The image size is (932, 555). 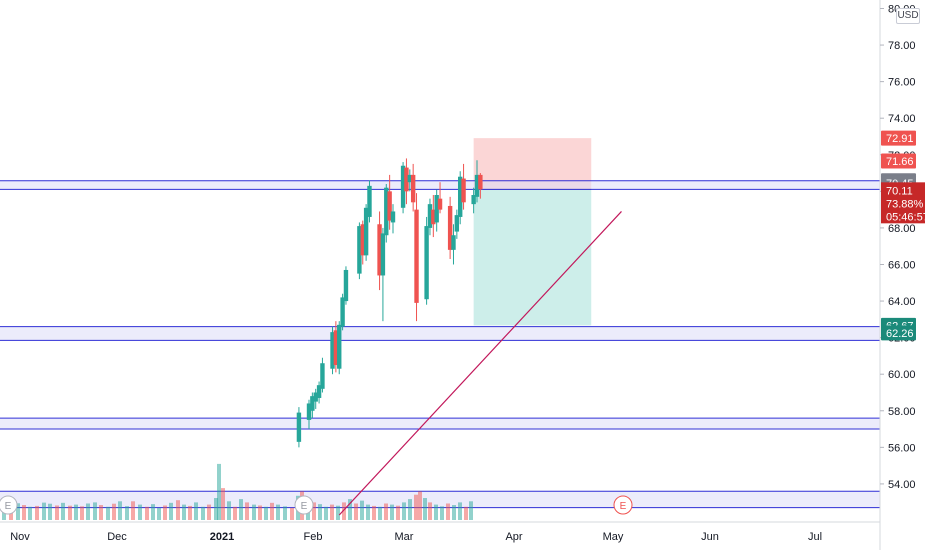 What do you see at coordinates (898, 333) in the screenshot?
I see `price-level-label: 62.26` at bounding box center [898, 333].